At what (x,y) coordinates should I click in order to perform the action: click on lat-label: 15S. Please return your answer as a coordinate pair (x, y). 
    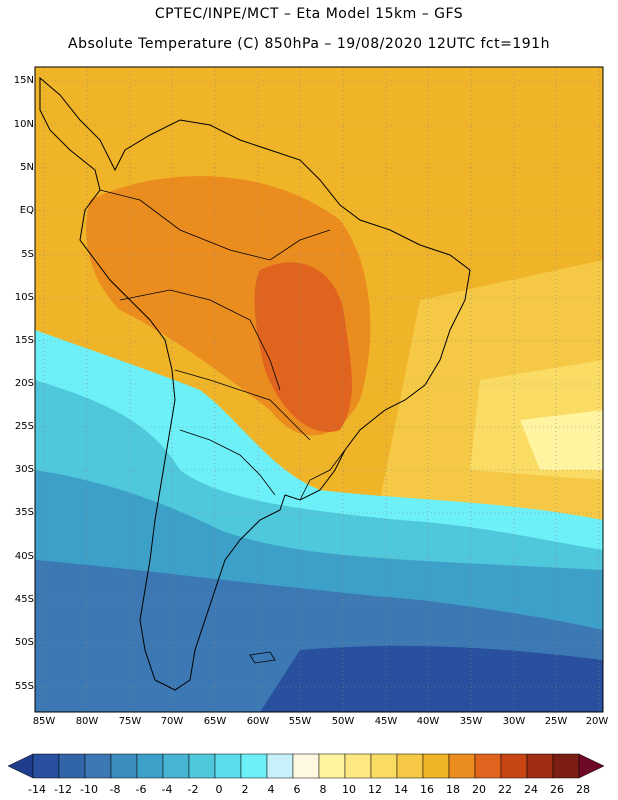
    Looking at the image, I should click on (24, 340).